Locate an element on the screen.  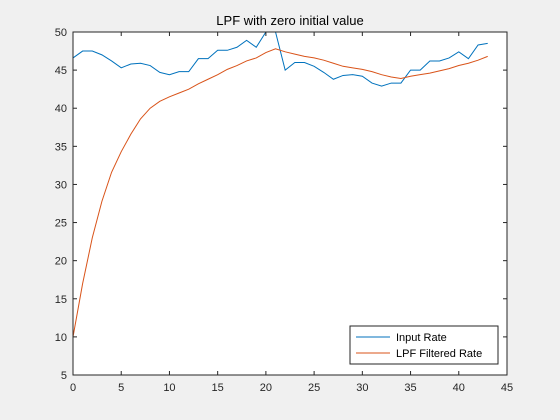
y-tick-label: 20 is located at coordinates (61, 262).